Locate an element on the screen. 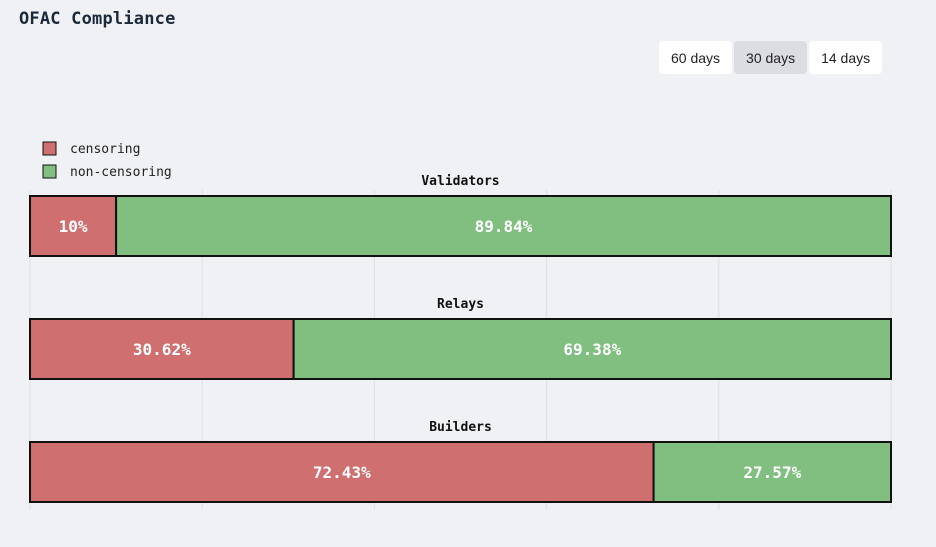 This screenshot has height=547, width=936. bar-segment-non-censoring-validators is located at coordinates (504, 226).